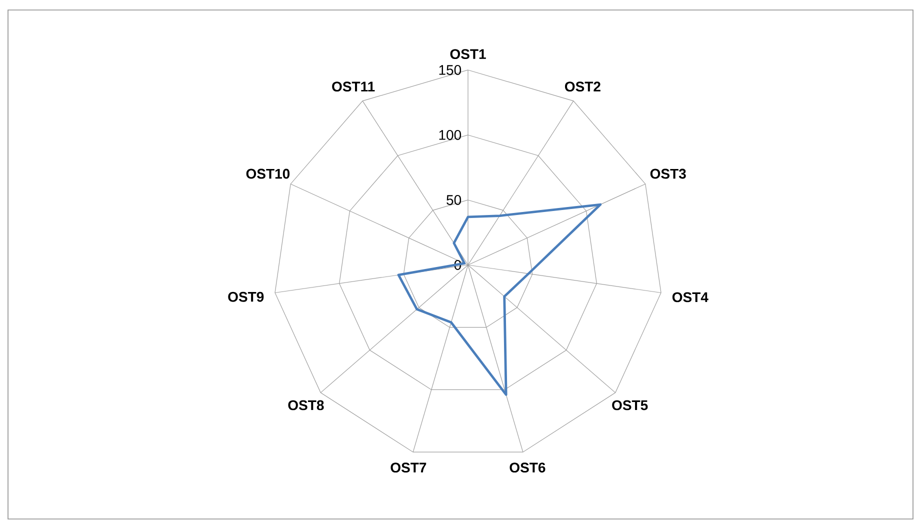  Describe the element at coordinates (246, 297) in the screenshot. I see `spoke-label: OST9` at that location.